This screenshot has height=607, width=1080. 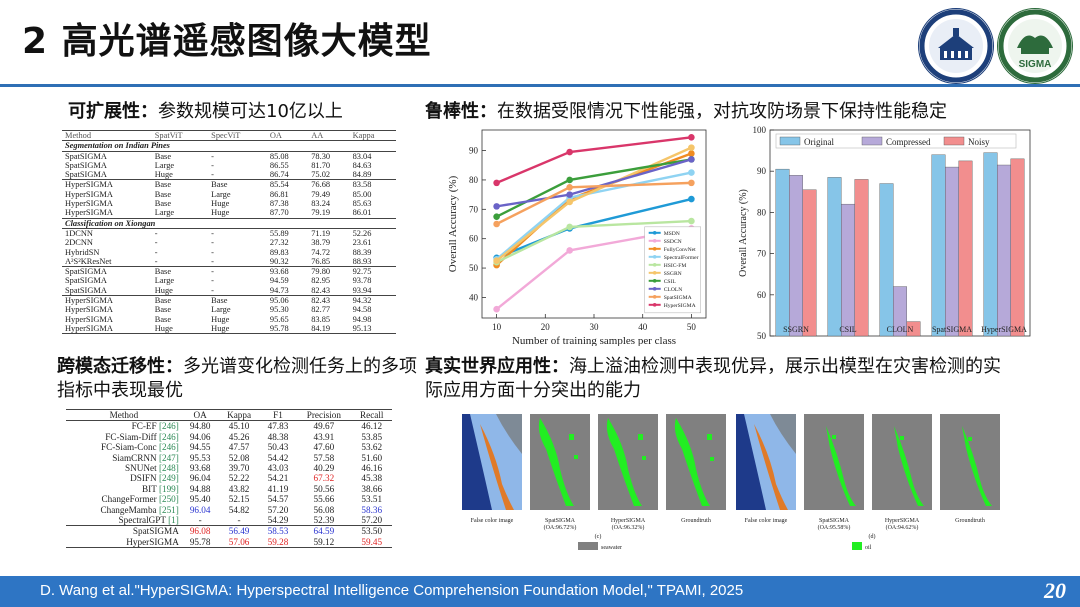 What do you see at coordinates (743, 233) in the screenshot?
I see `y-axis-label: Overall Accuracy (%)` at bounding box center [743, 233].